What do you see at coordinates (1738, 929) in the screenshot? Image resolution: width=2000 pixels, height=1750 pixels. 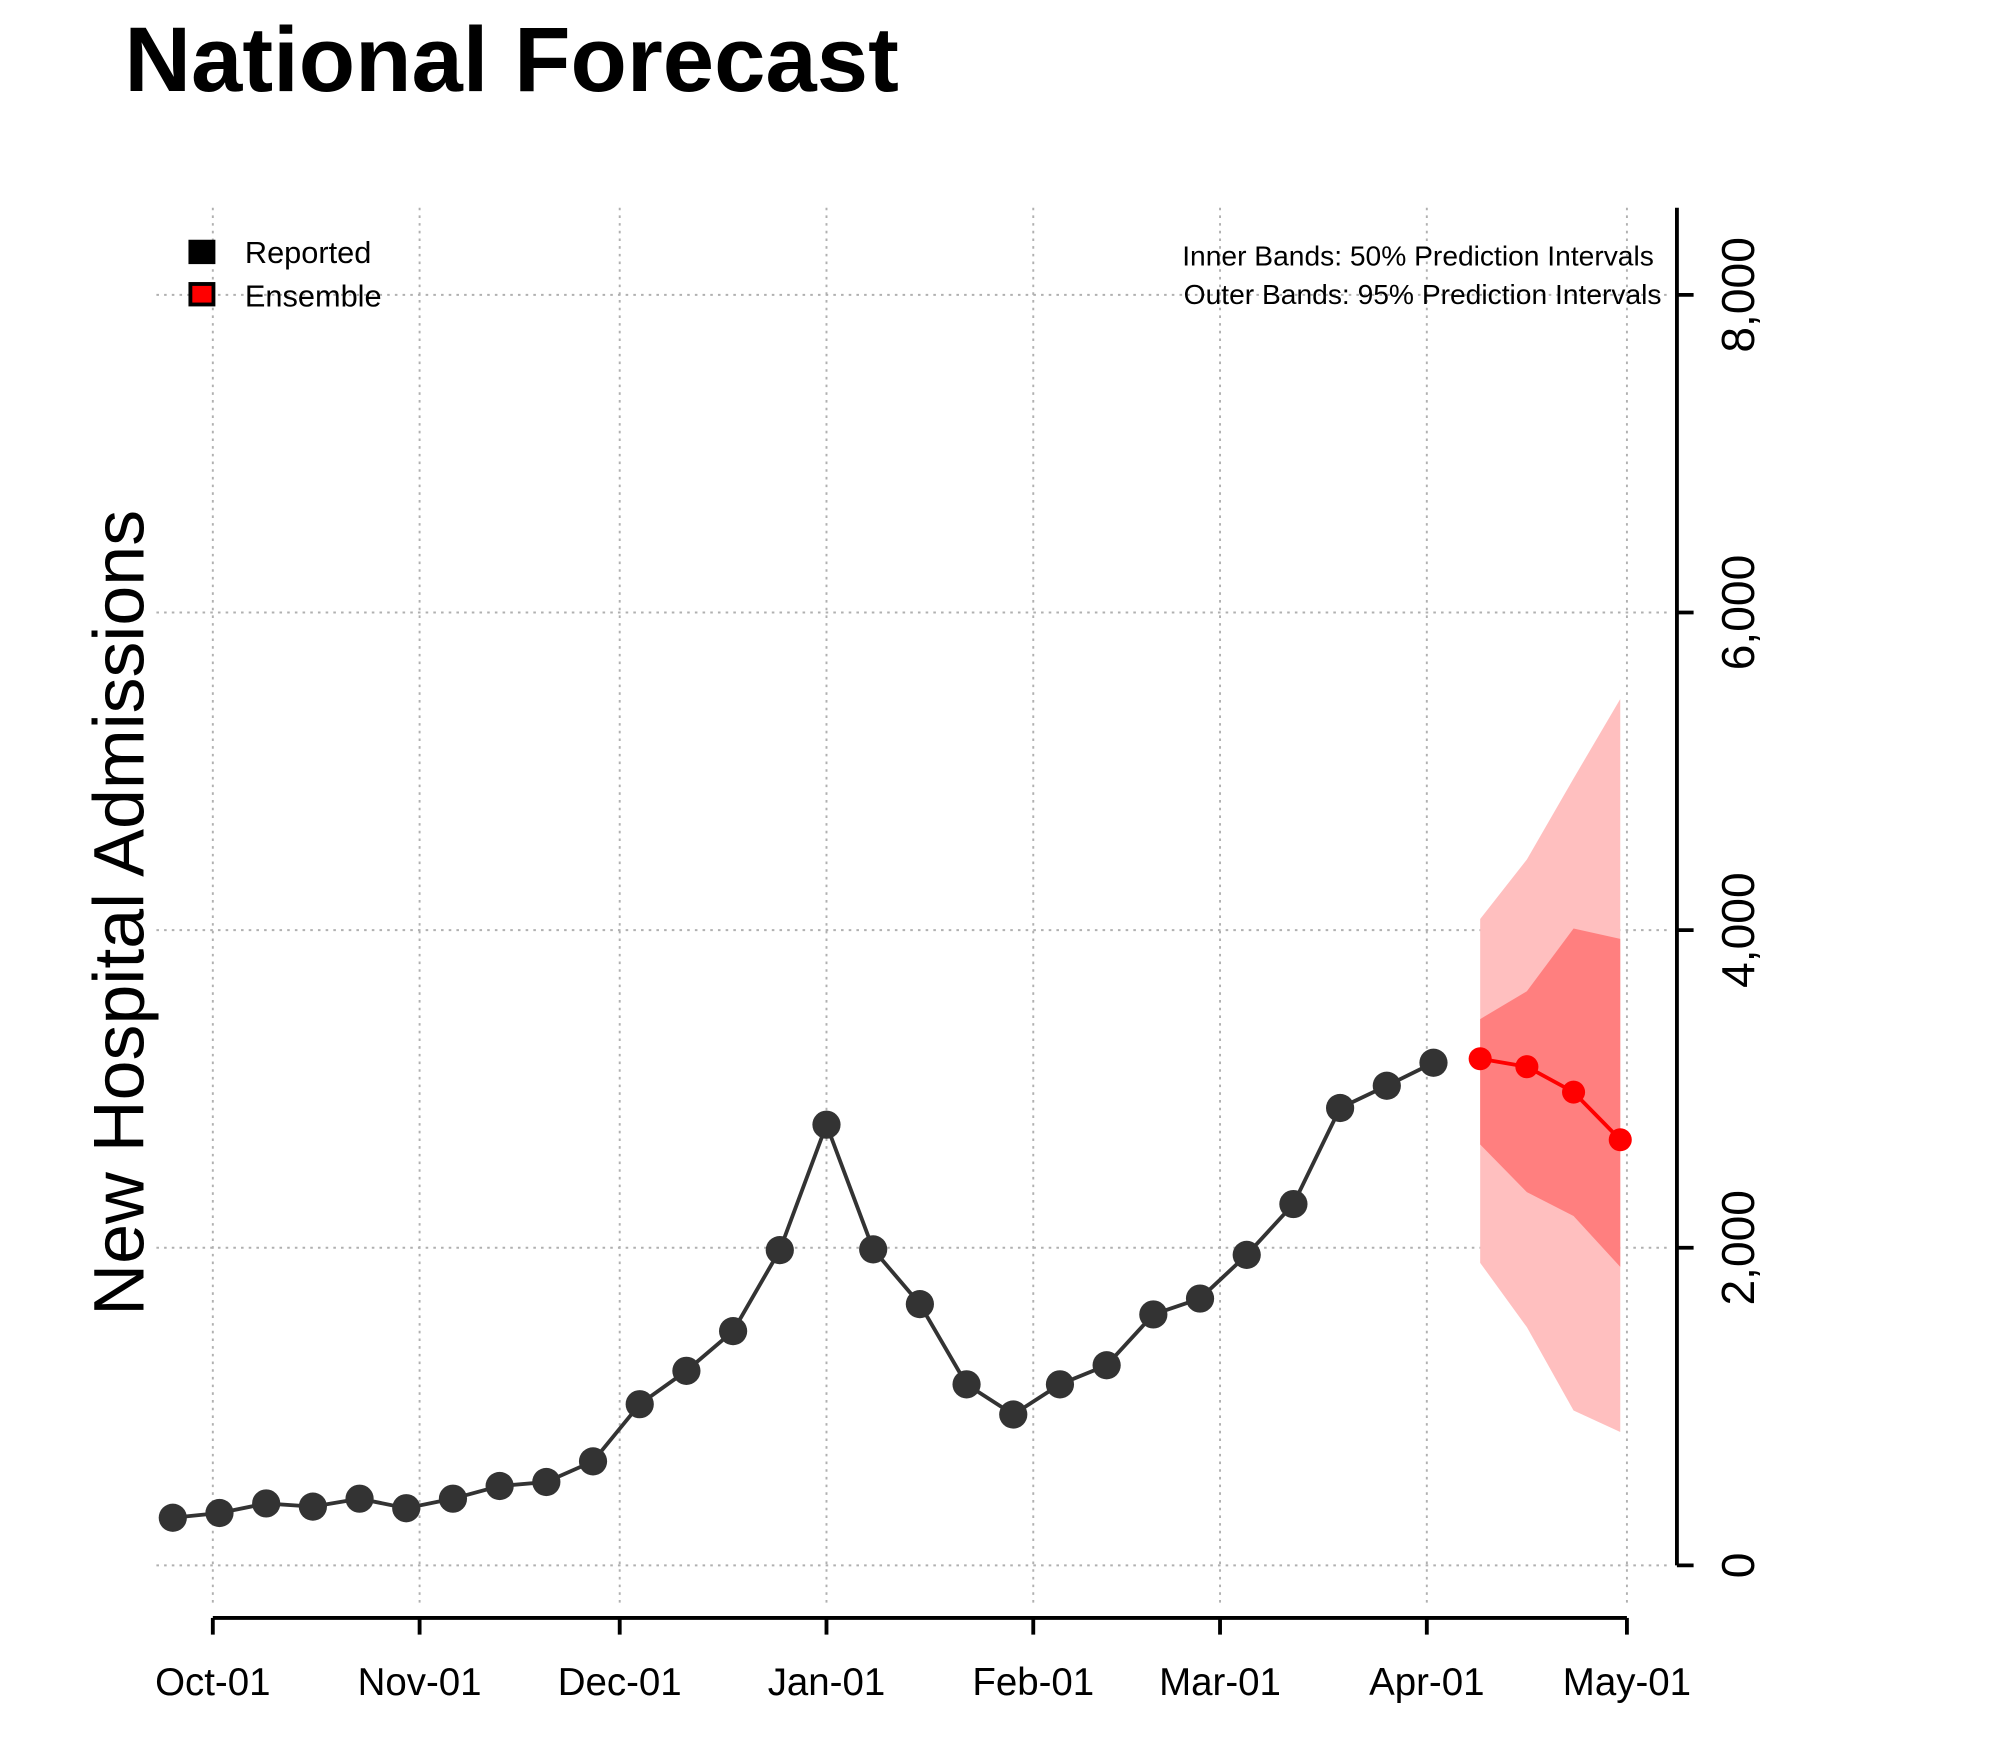 I see `y-tick-label: 4,000` at bounding box center [1738, 929].